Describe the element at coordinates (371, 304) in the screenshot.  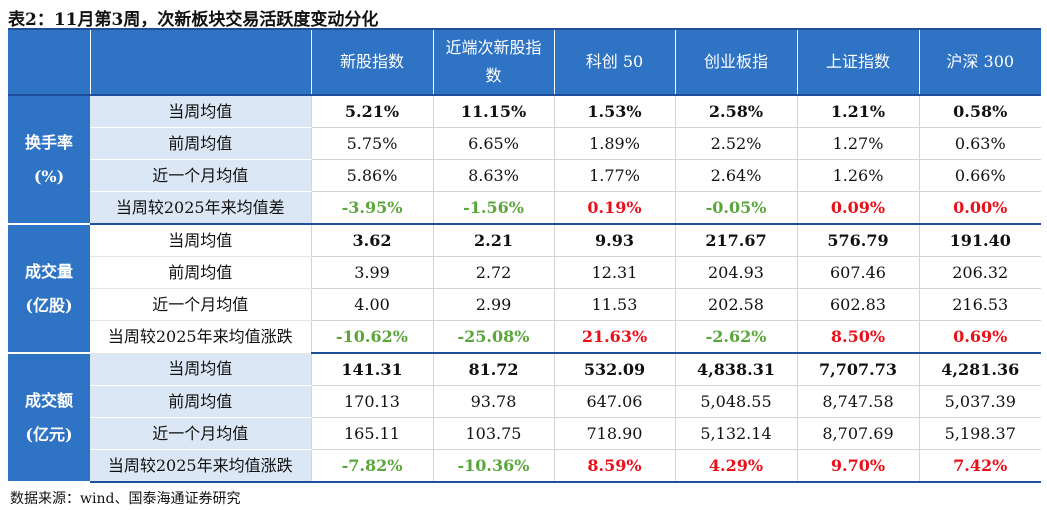
I see `cell-value: 4.00` at that location.